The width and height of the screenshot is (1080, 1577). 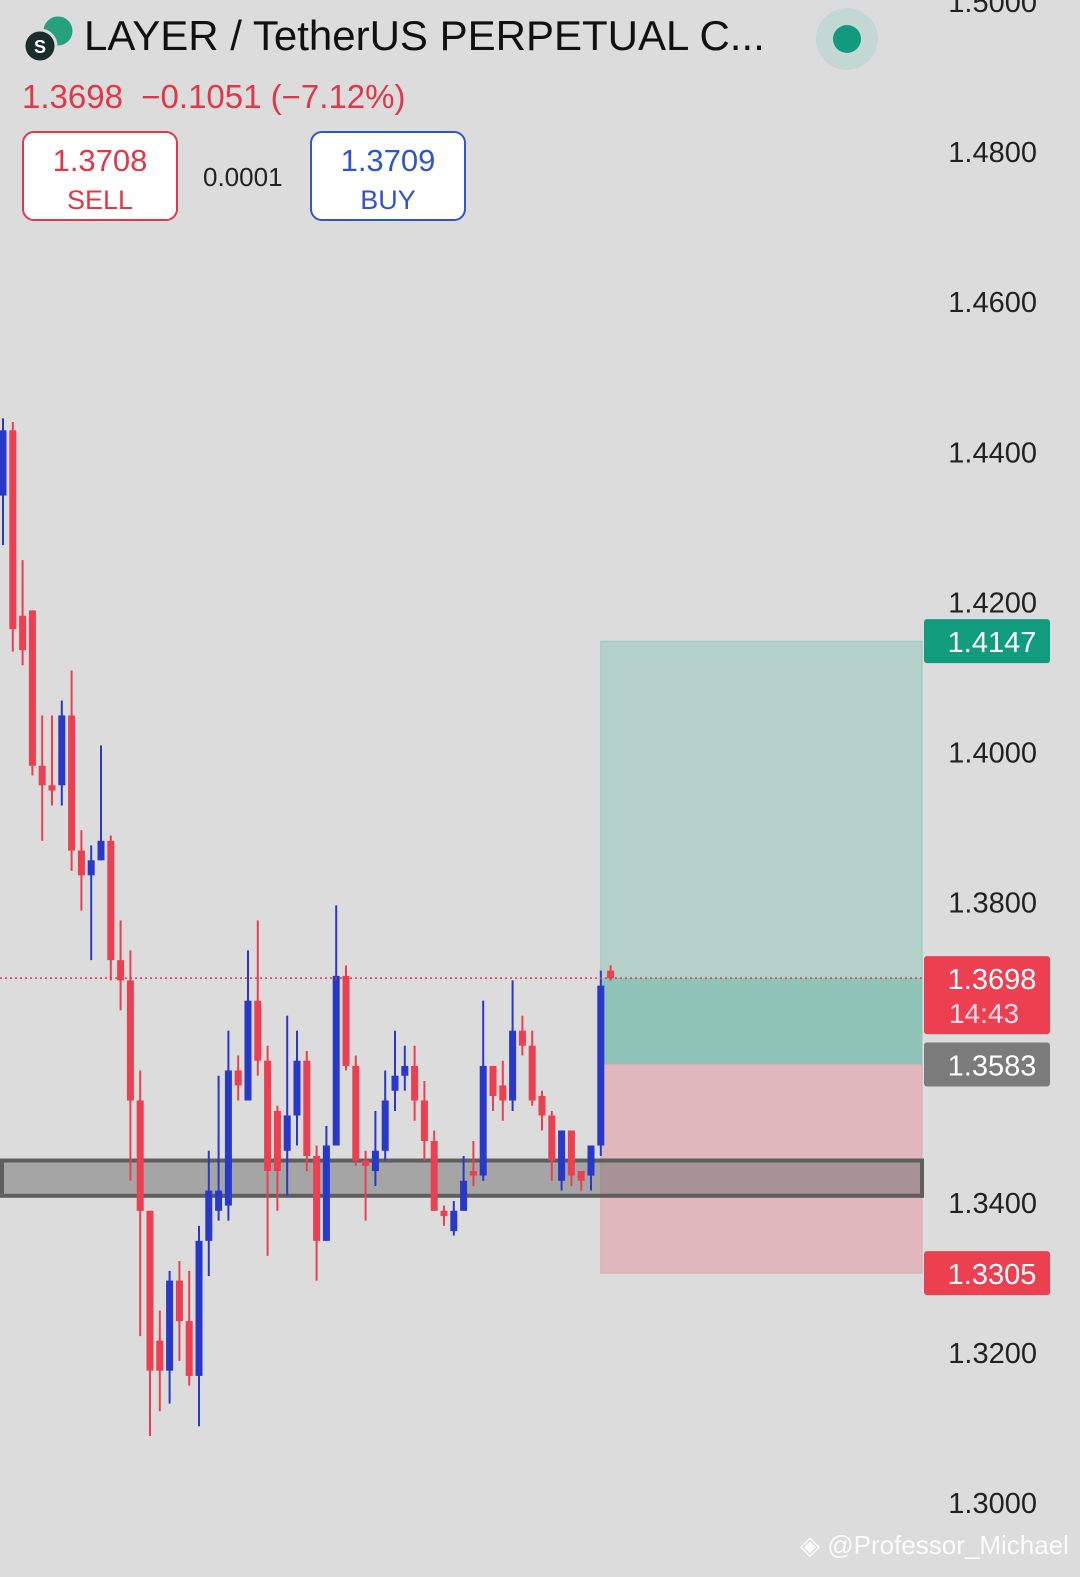 What do you see at coordinates (948, 1545) in the screenshot?
I see `watermark-text: @Professor_Michael` at bounding box center [948, 1545].